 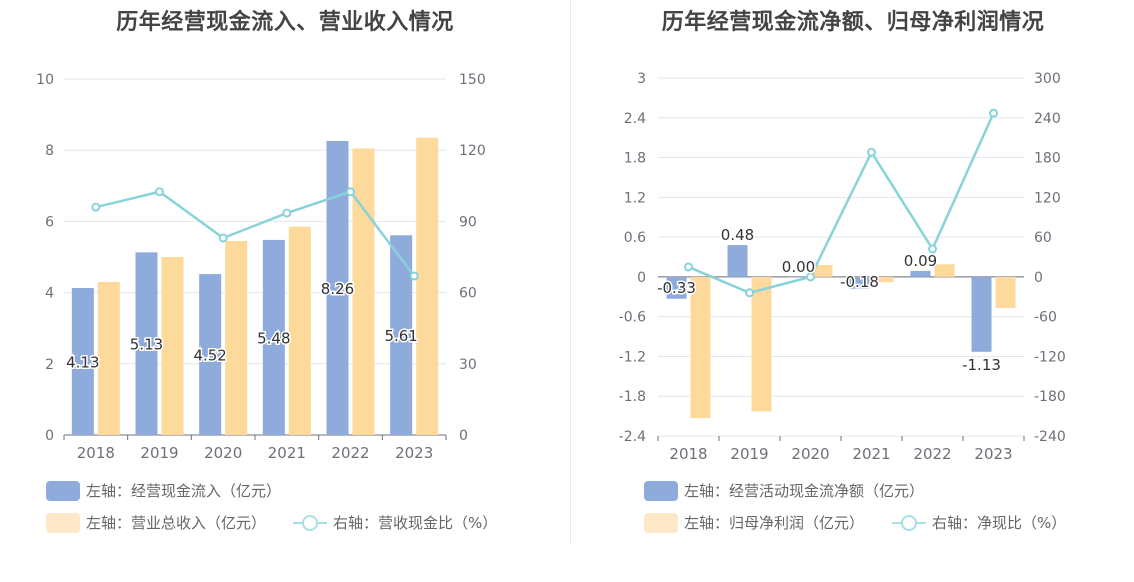 I want to click on legend-label: 右轴：净现比（%）, so click(x=999, y=523).